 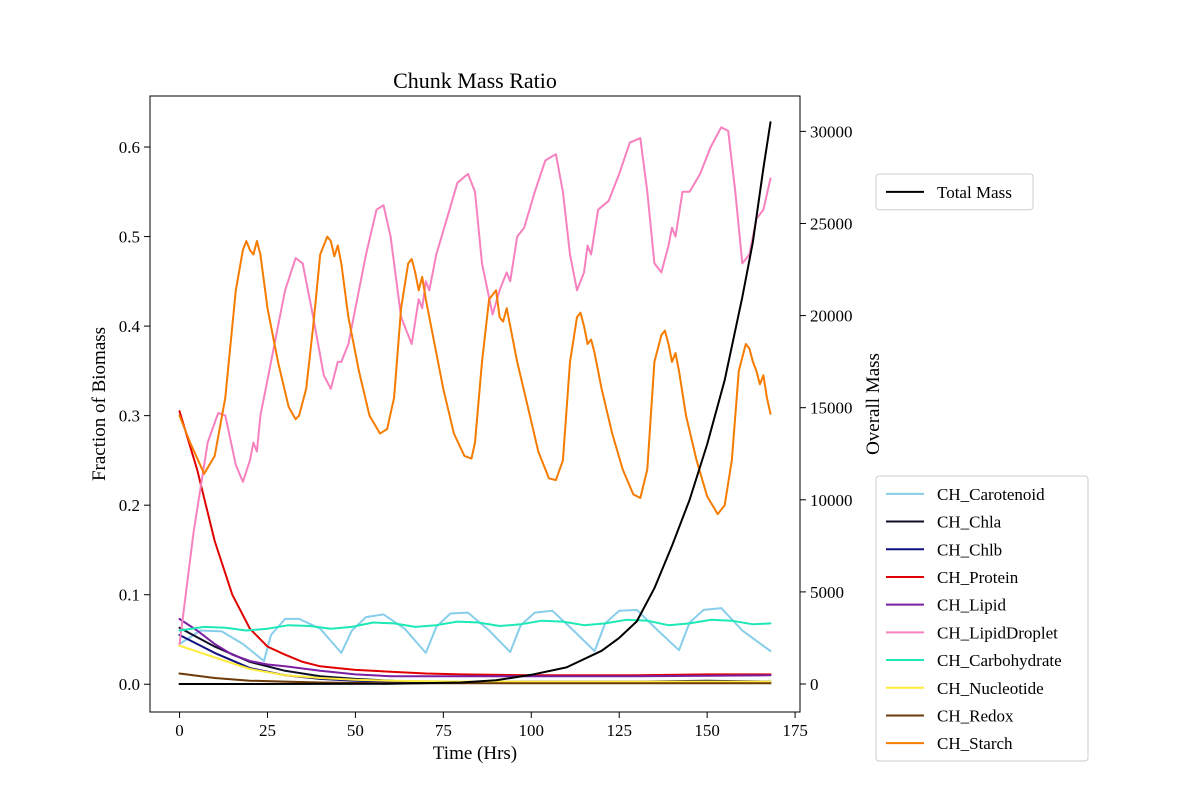 I want to click on y-tick-label: 0.6, so click(x=129, y=147).